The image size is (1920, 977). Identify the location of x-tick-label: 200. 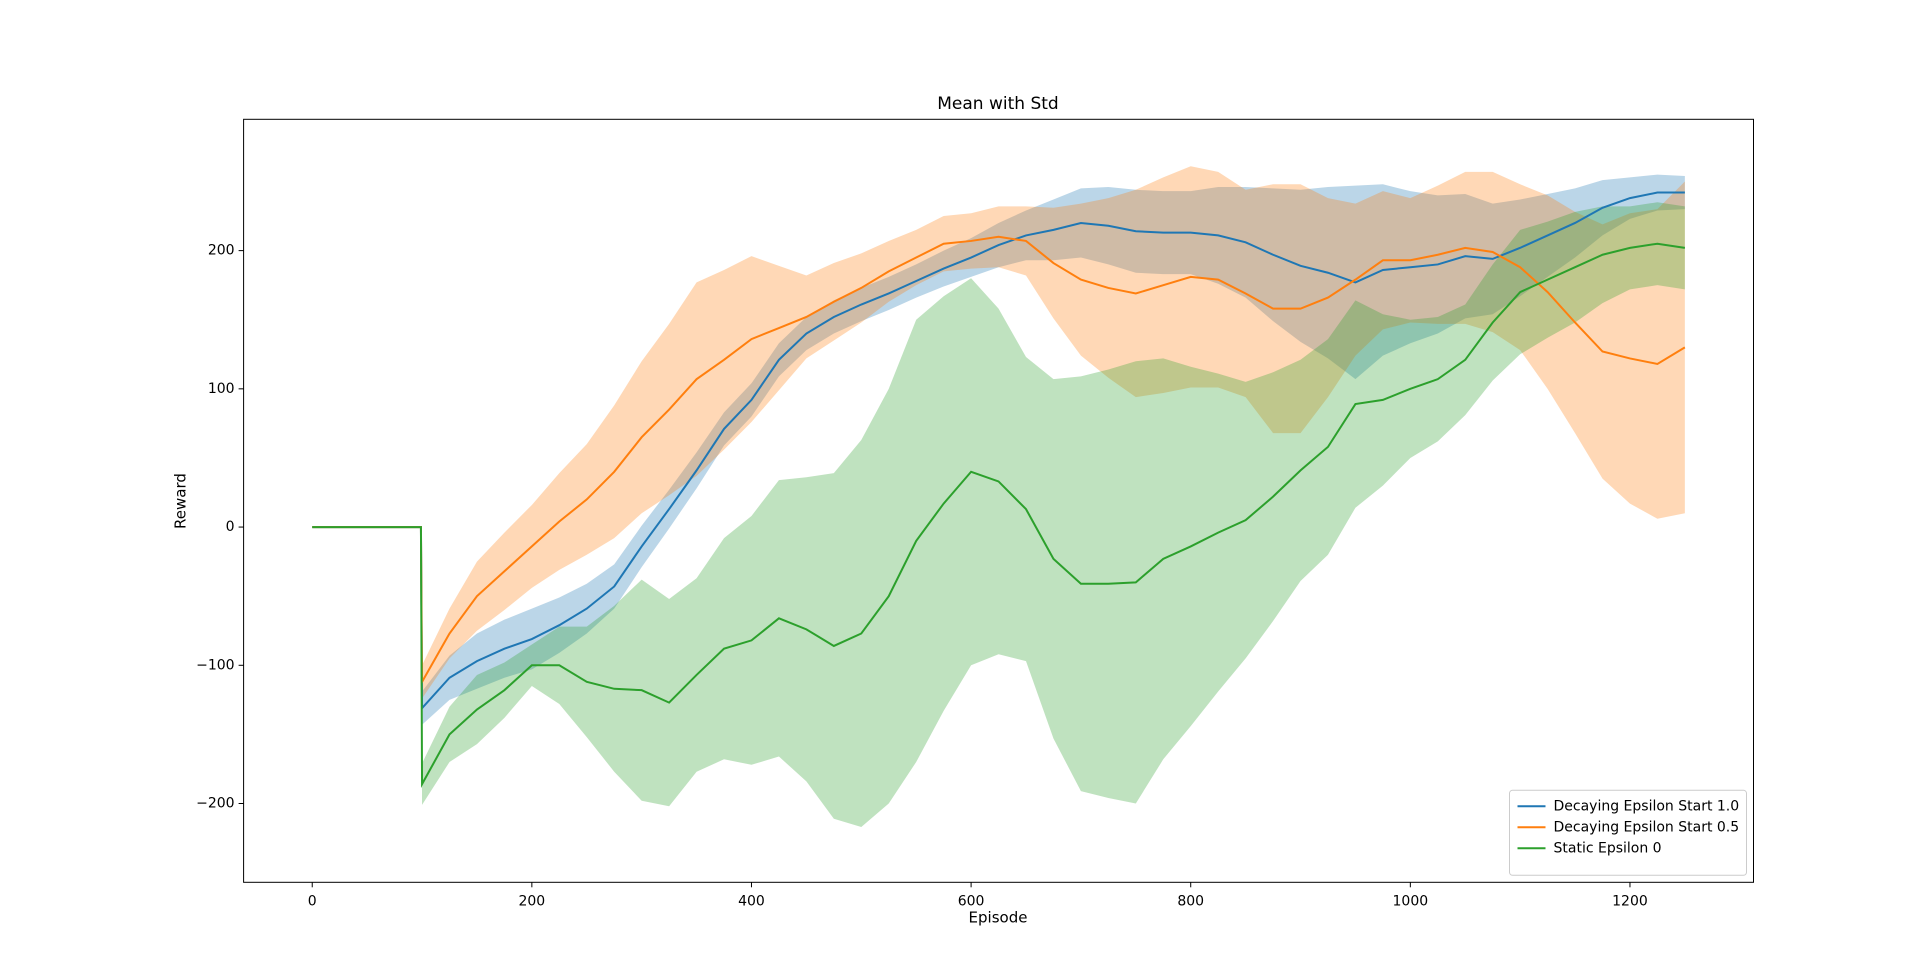
(531, 901).